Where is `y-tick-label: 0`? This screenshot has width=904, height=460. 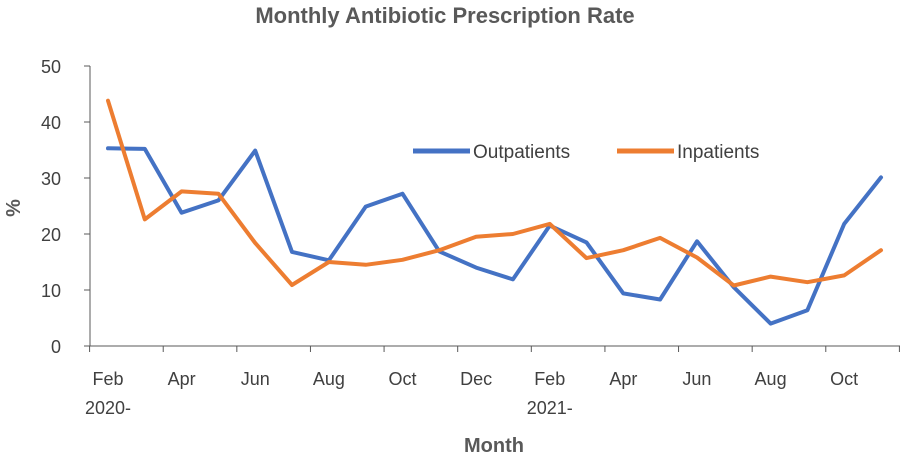
y-tick-label: 0 is located at coordinates (56, 347).